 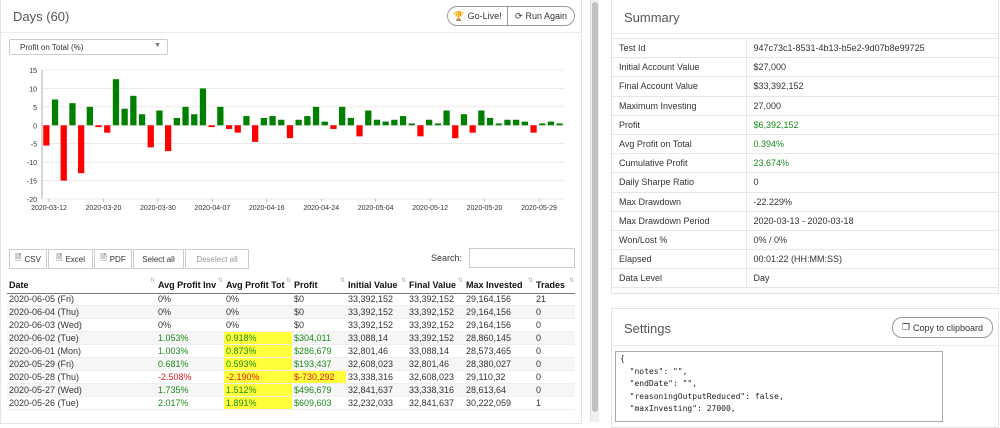 What do you see at coordinates (158, 259) in the screenshot?
I see `select-all-button: Select all` at bounding box center [158, 259].